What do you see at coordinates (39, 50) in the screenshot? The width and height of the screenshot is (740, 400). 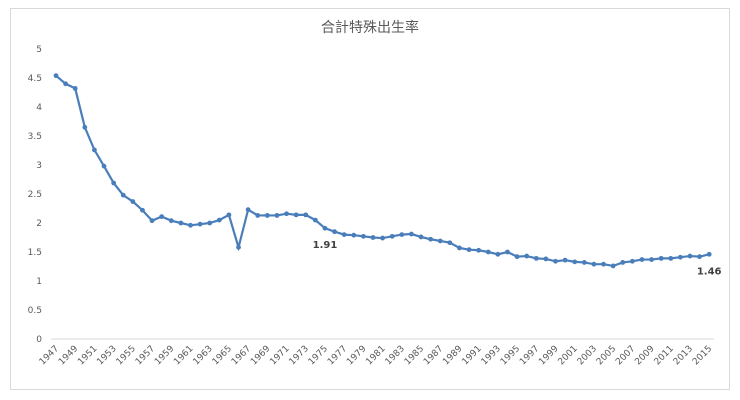 I see `y-tick-label: 5` at bounding box center [39, 50].